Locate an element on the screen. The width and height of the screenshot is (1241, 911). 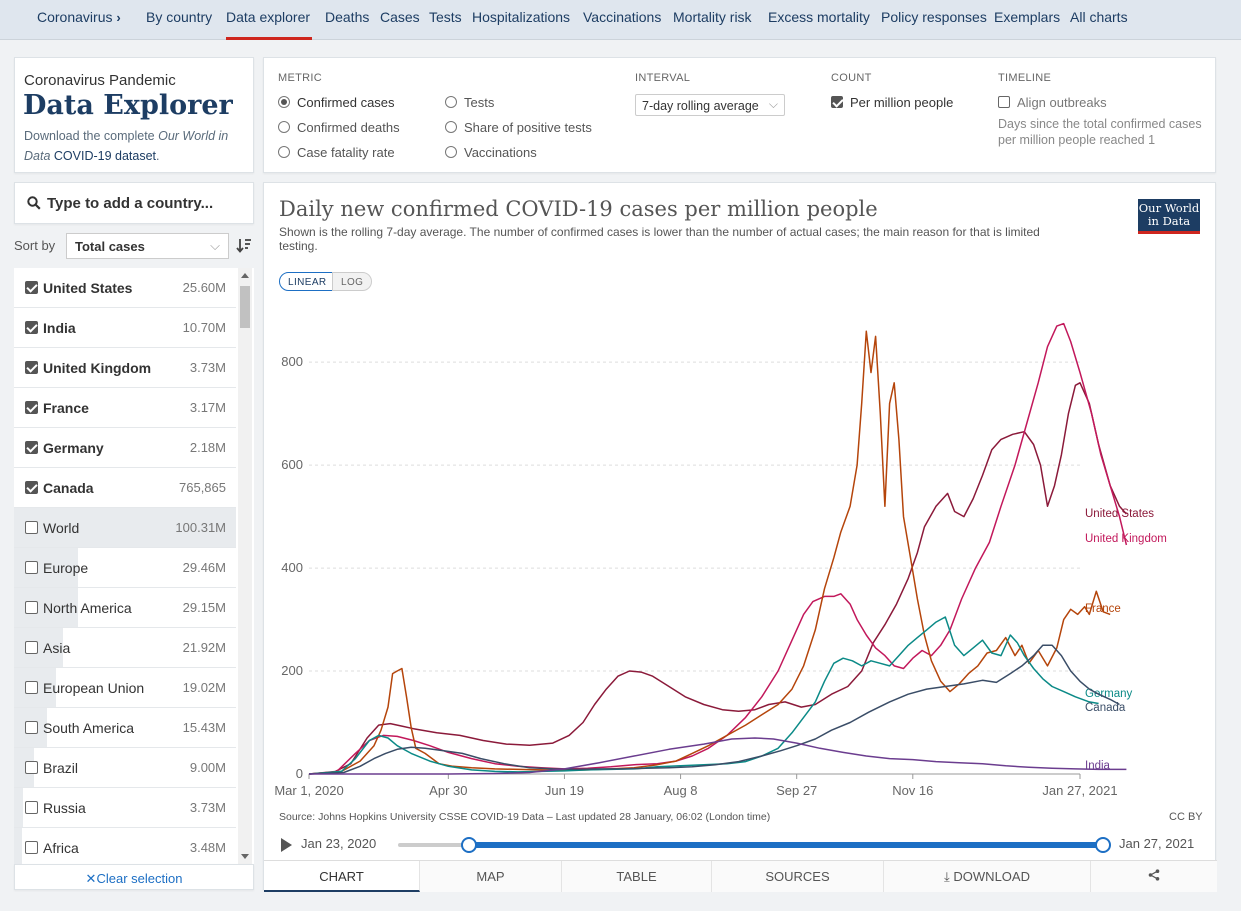
nav-item-hospitalizations: Hospitalizations is located at coordinates (521, 17).